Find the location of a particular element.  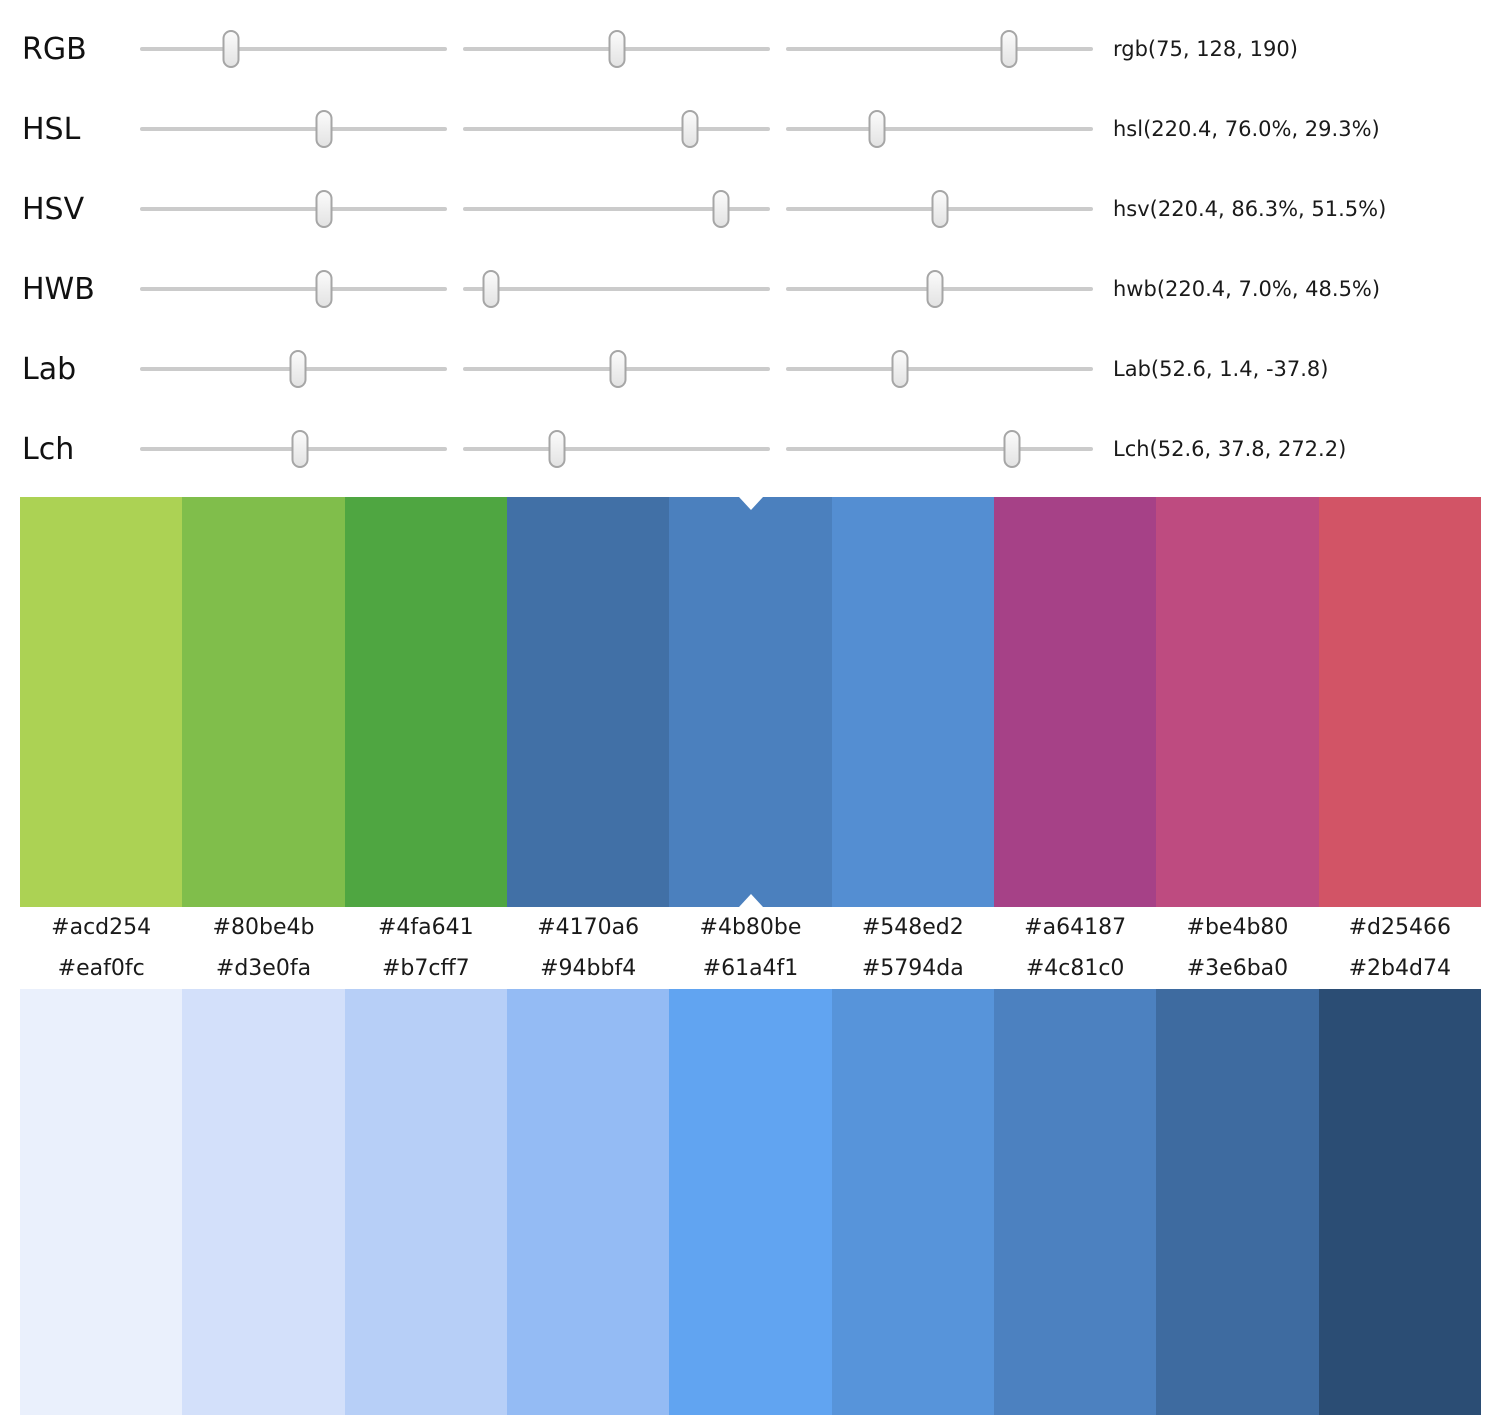

swatch-hex-label: #61a4f1 is located at coordinates (750, 968).